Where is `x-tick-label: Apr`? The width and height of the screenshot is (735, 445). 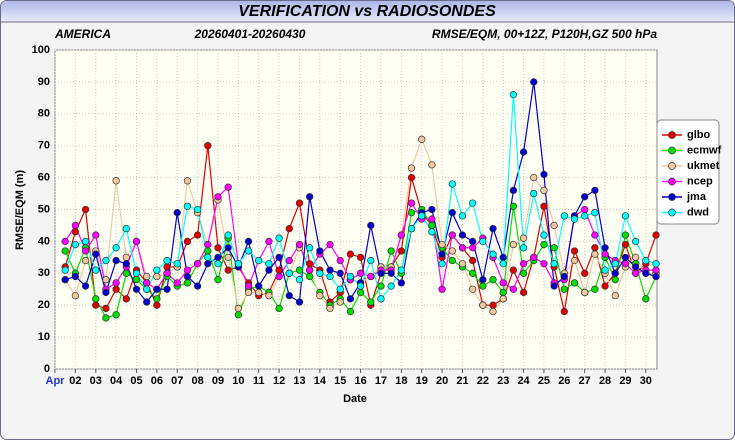 x-tick-label: Apr is located at coordinates (56, 381).